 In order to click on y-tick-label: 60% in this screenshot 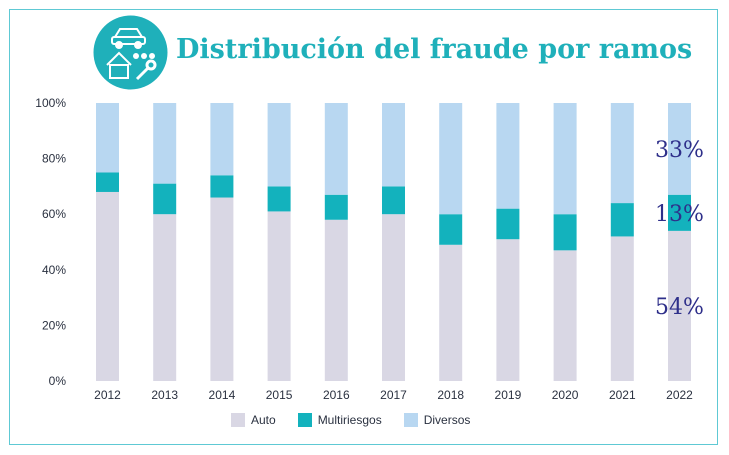, I will do `click(54, 214)`.